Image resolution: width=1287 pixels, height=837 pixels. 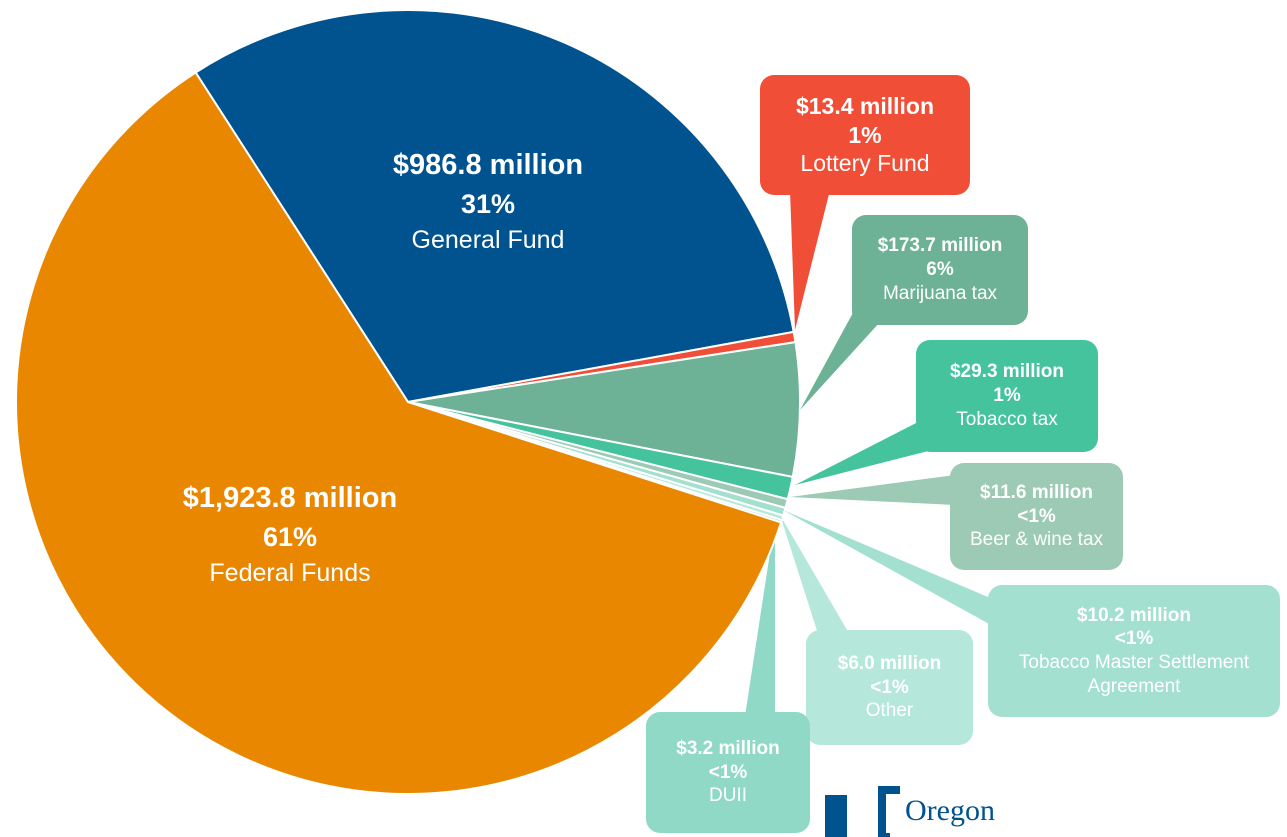 I want to click on callout-box: $3.2 million <1% DUII, so click(x=728, y=772).